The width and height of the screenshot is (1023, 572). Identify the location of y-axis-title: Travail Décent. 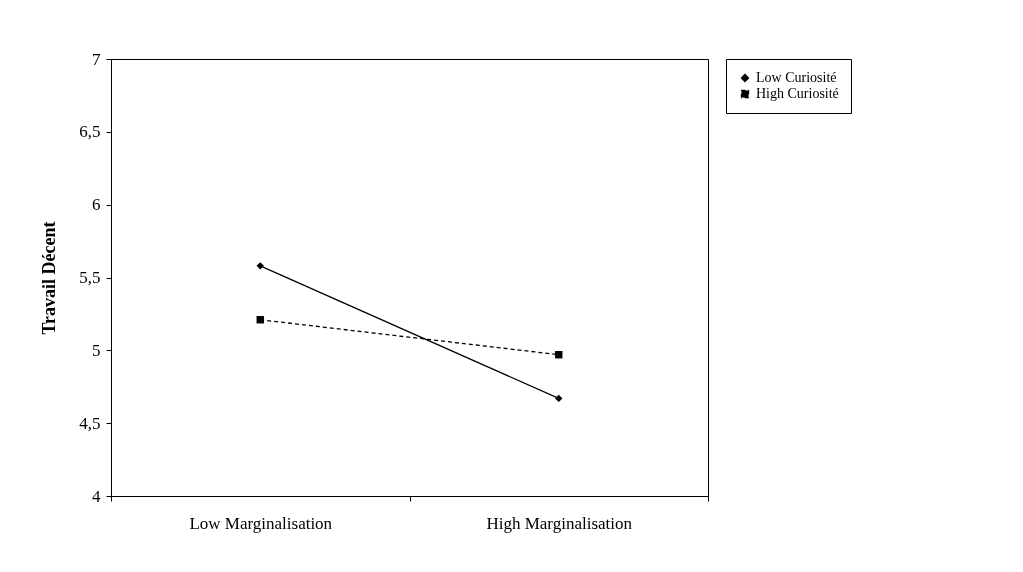
(49, 278).